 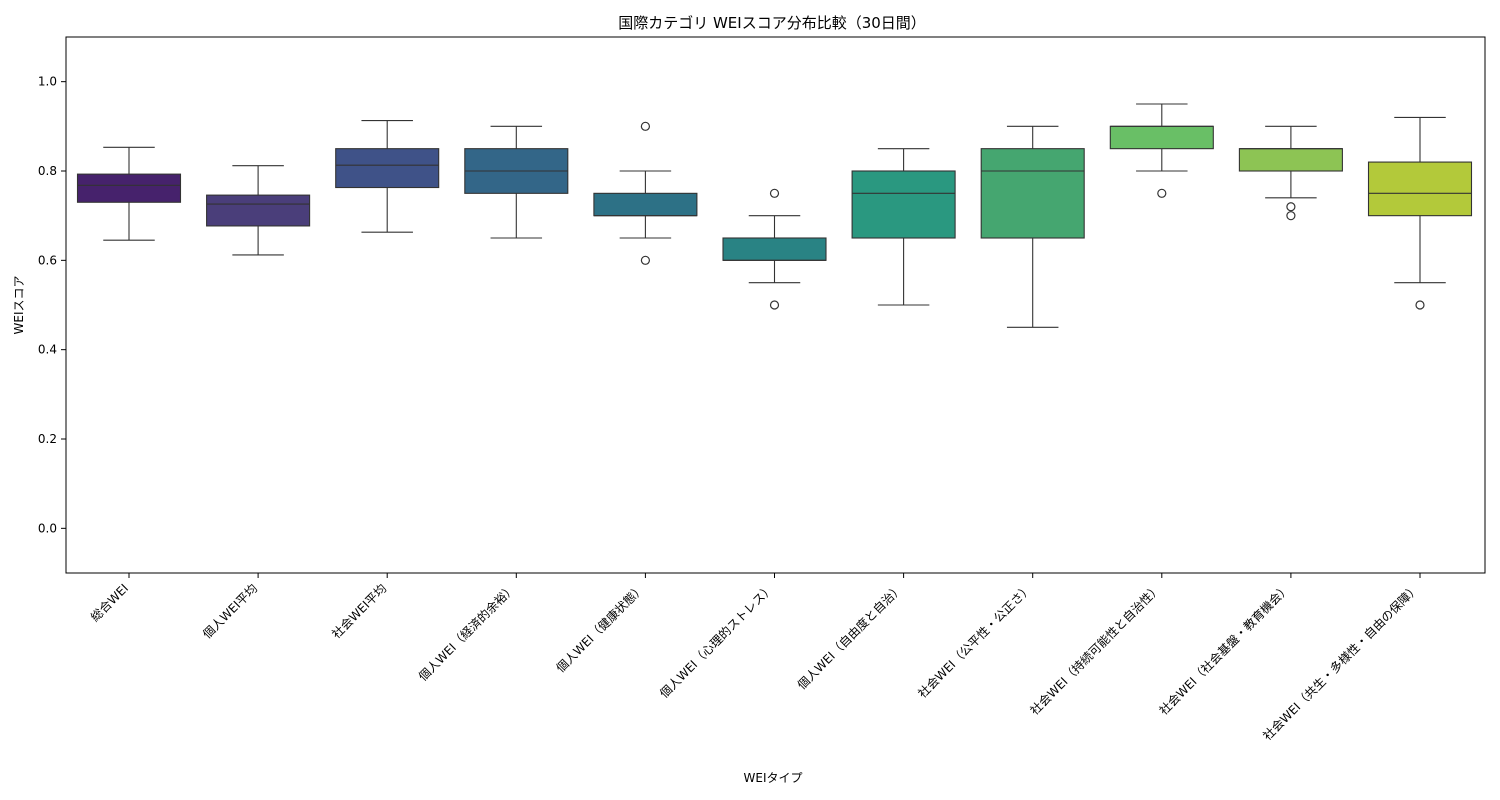 What do you see at coordinates (47, 260) in the screenshot?
I see `y-tick-label: 0.6` at bounding box center [47, 260].